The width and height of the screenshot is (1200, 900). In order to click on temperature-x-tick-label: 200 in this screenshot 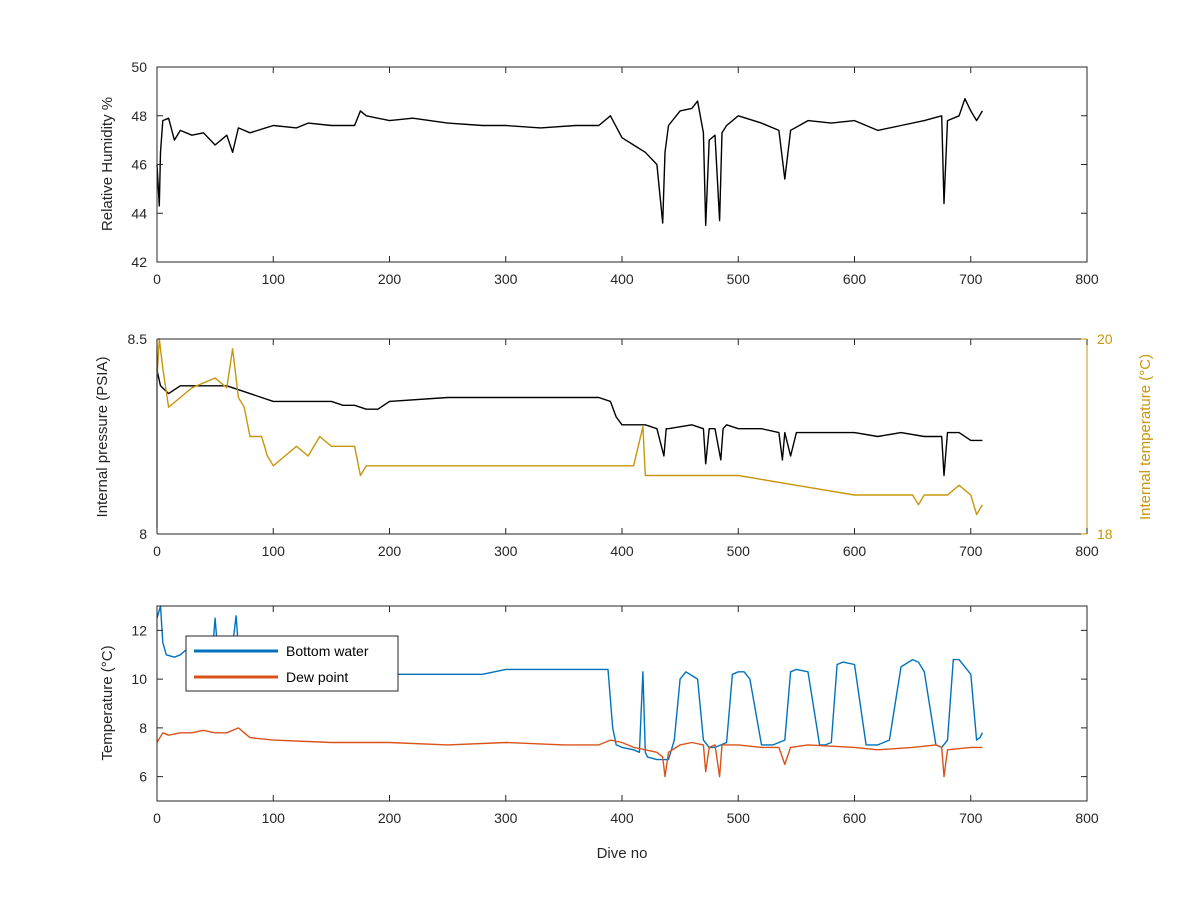, I will do `click(390, 818)`.